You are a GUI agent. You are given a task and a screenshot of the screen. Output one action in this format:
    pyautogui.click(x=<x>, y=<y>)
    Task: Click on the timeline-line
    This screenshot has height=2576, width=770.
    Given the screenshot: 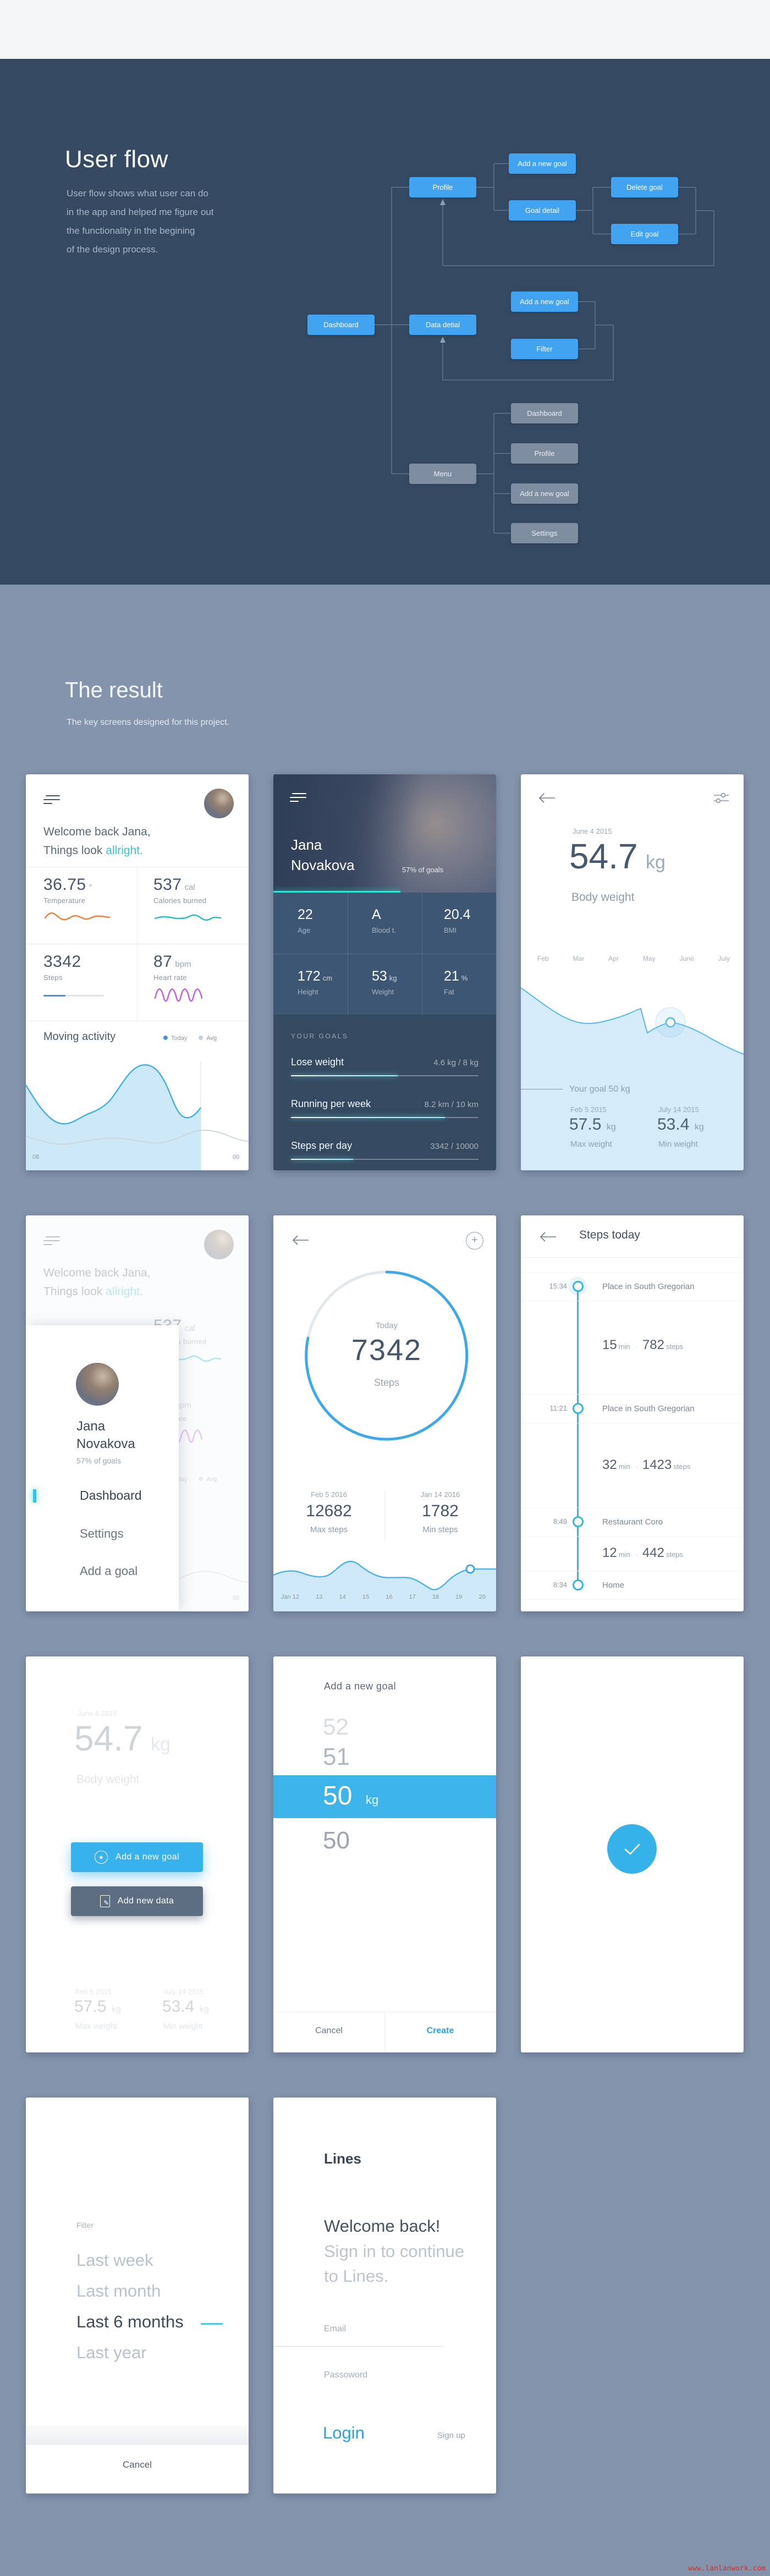 What is the action you would take?
    pyautogui.click(x=578, y=1435)
    